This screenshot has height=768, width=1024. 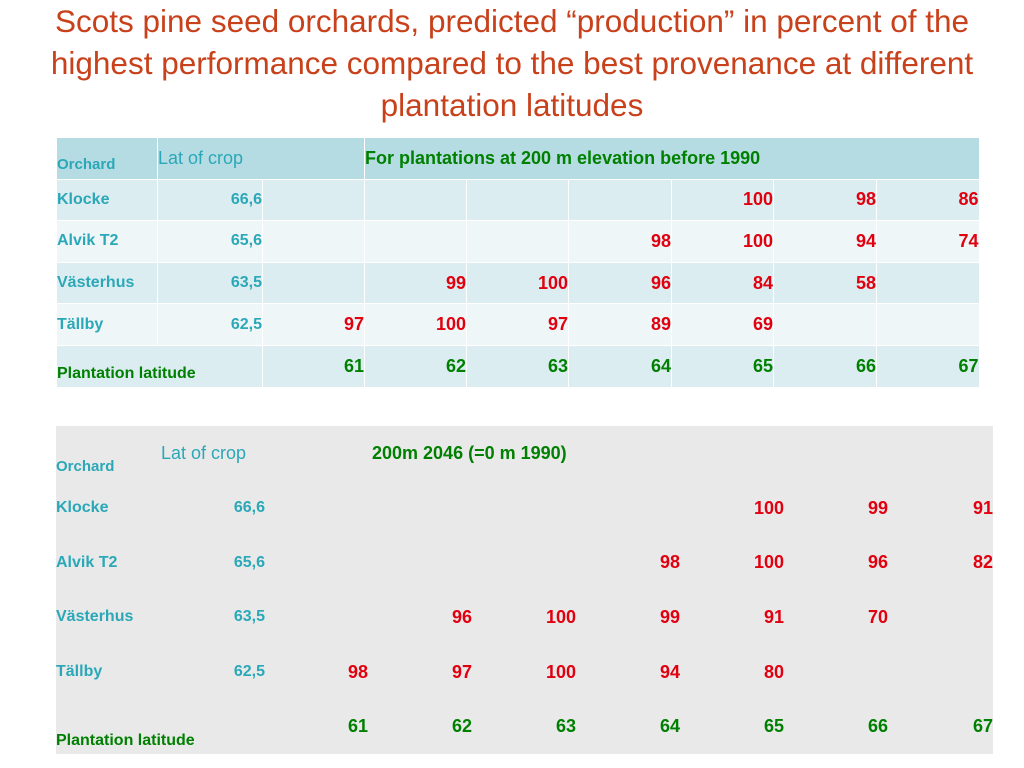 I want to click on table-row: Alvik T2 65,6 98 100 96 82, so click(x=524, y=562).